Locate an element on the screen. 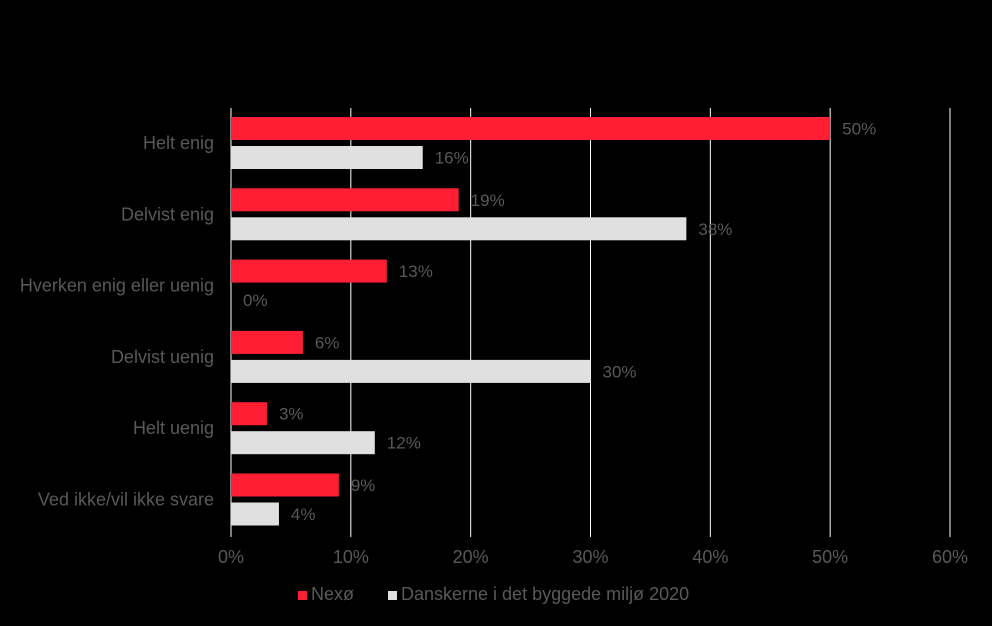  category-label: Delvist uenig is located at coordinates (162, 357).